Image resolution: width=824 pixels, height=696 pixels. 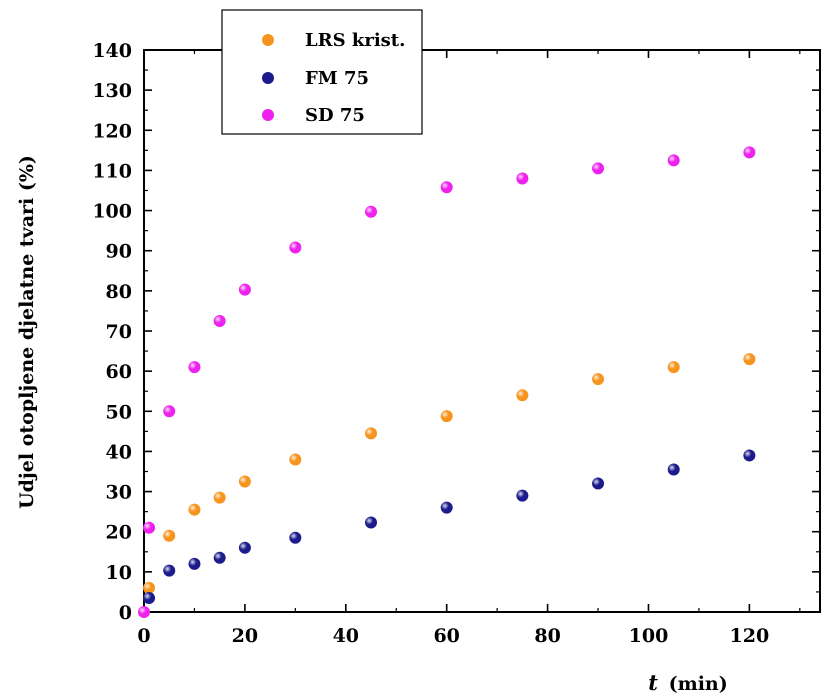 I want to click on y-tick-label: 20, so click(x=119, y=533).